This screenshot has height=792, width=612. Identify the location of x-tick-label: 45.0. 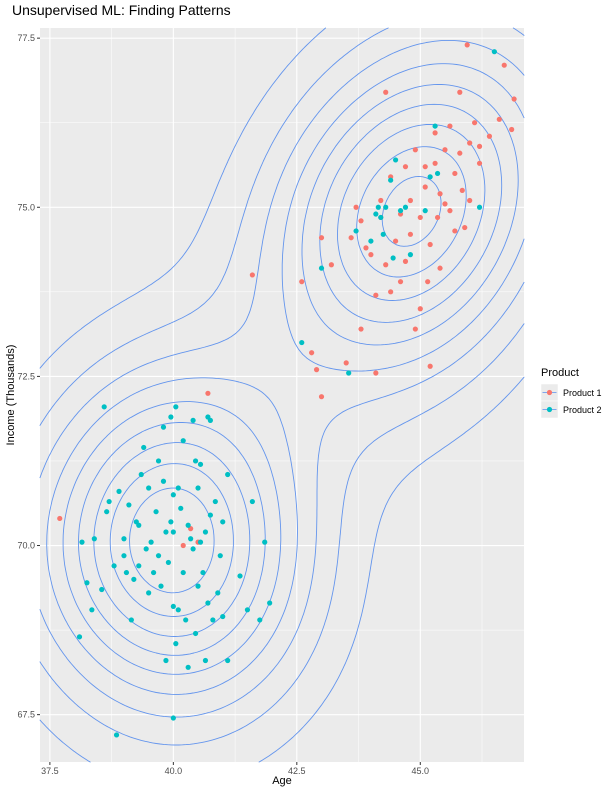
(421, 771).